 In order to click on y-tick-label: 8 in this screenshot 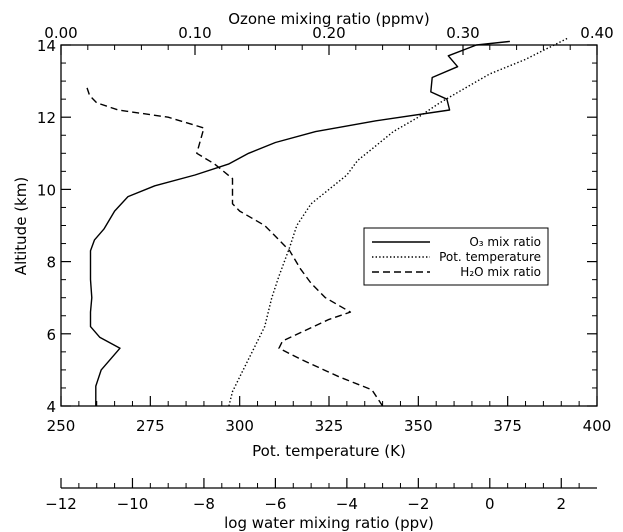, I will do `click(51, 263)`.